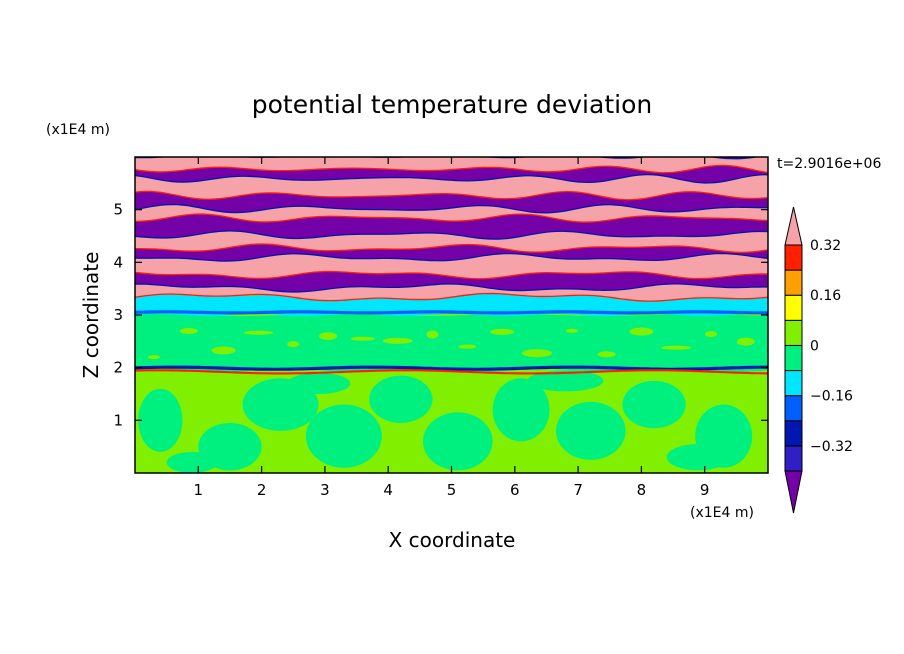  Describe the element at coordinates (451, 368) in the screenshot. I see `field-filament-blue` at that location.